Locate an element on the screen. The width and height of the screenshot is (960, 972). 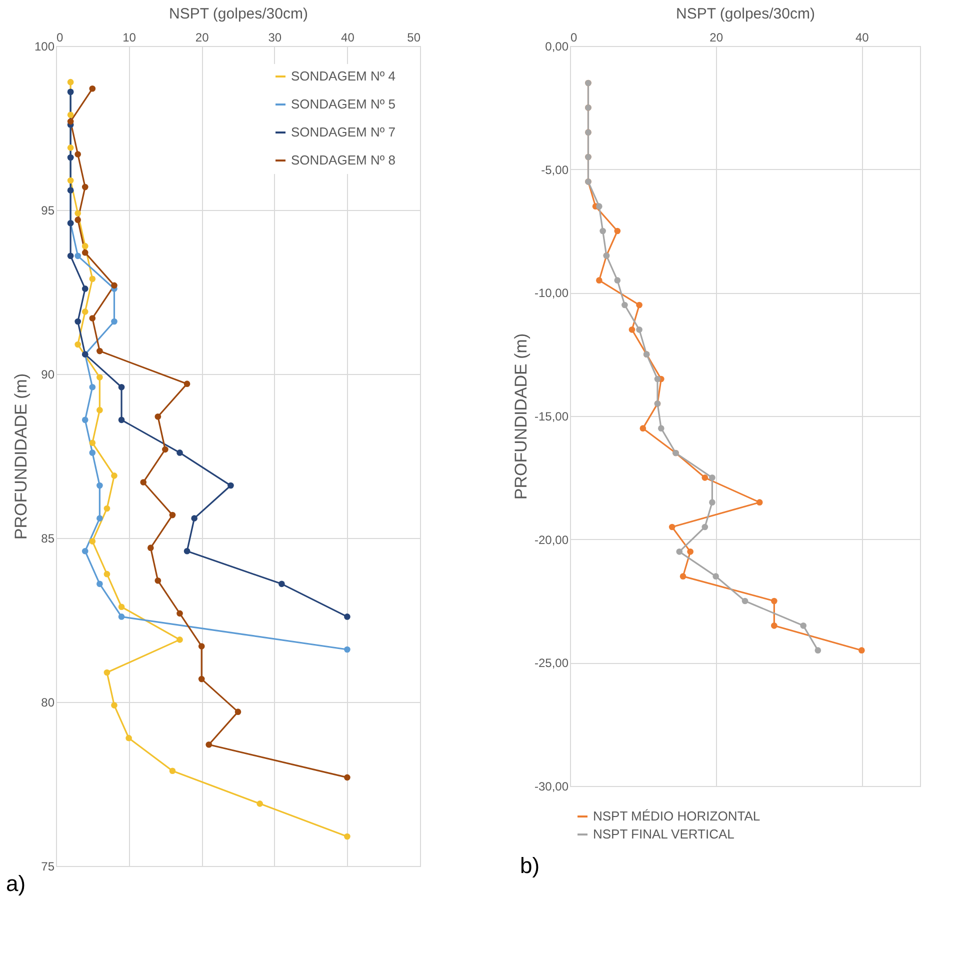
legend-label: SONDAGEM Nº 8 is located at coordinates (343, 160).